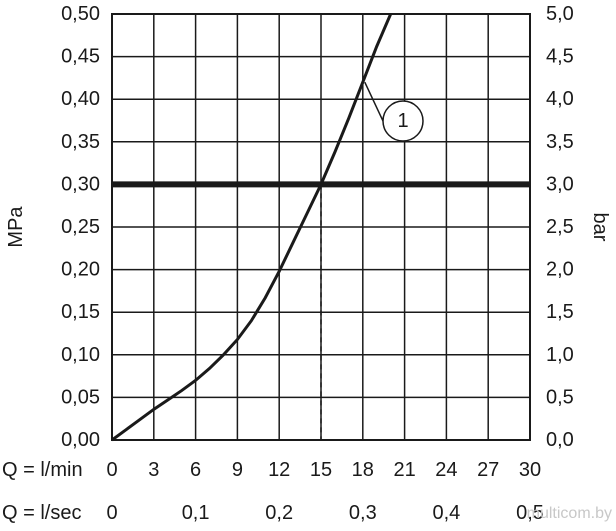  I want to click on y-tick-label-right: 0,5, so click(560, 397).